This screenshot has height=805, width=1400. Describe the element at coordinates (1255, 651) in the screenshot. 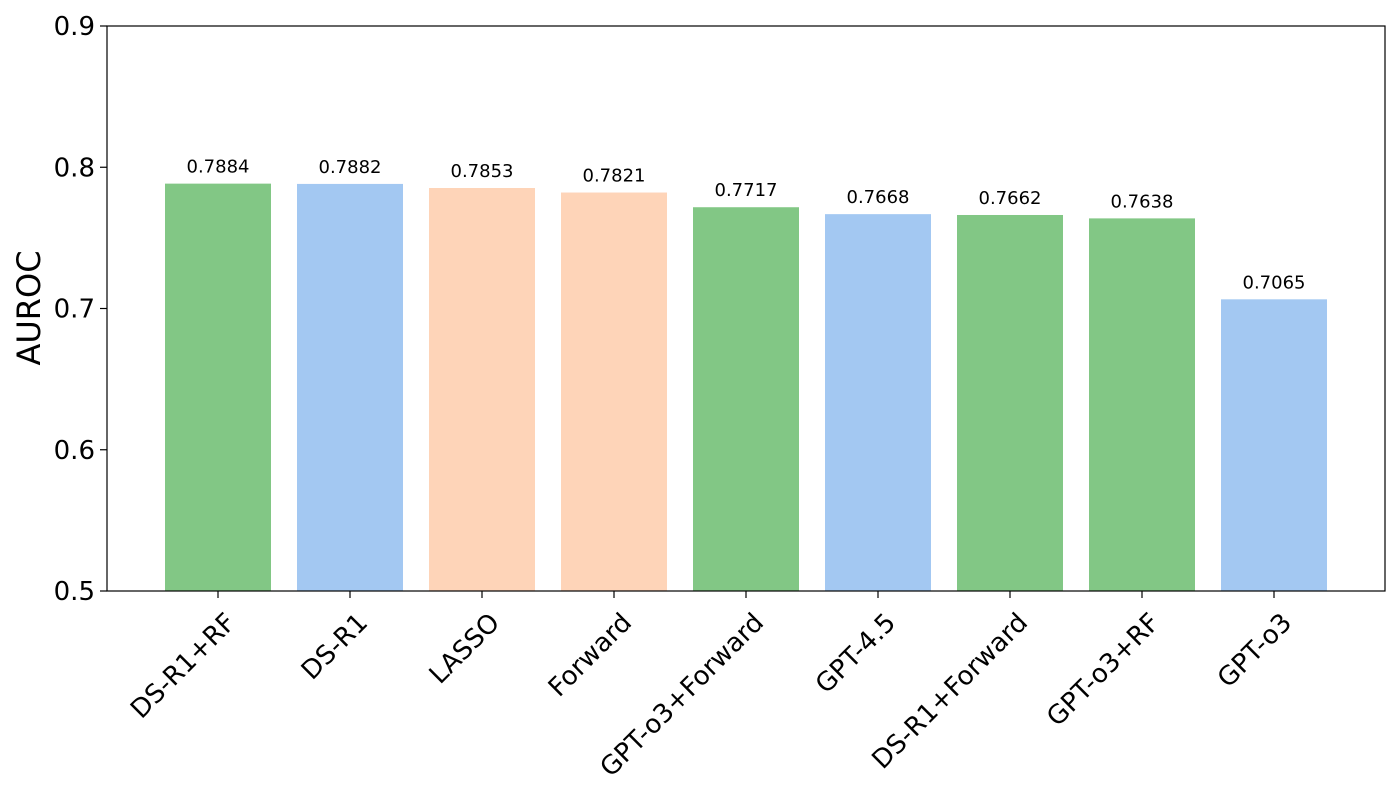

I see `x-category-label: GPT-o3` at that location.